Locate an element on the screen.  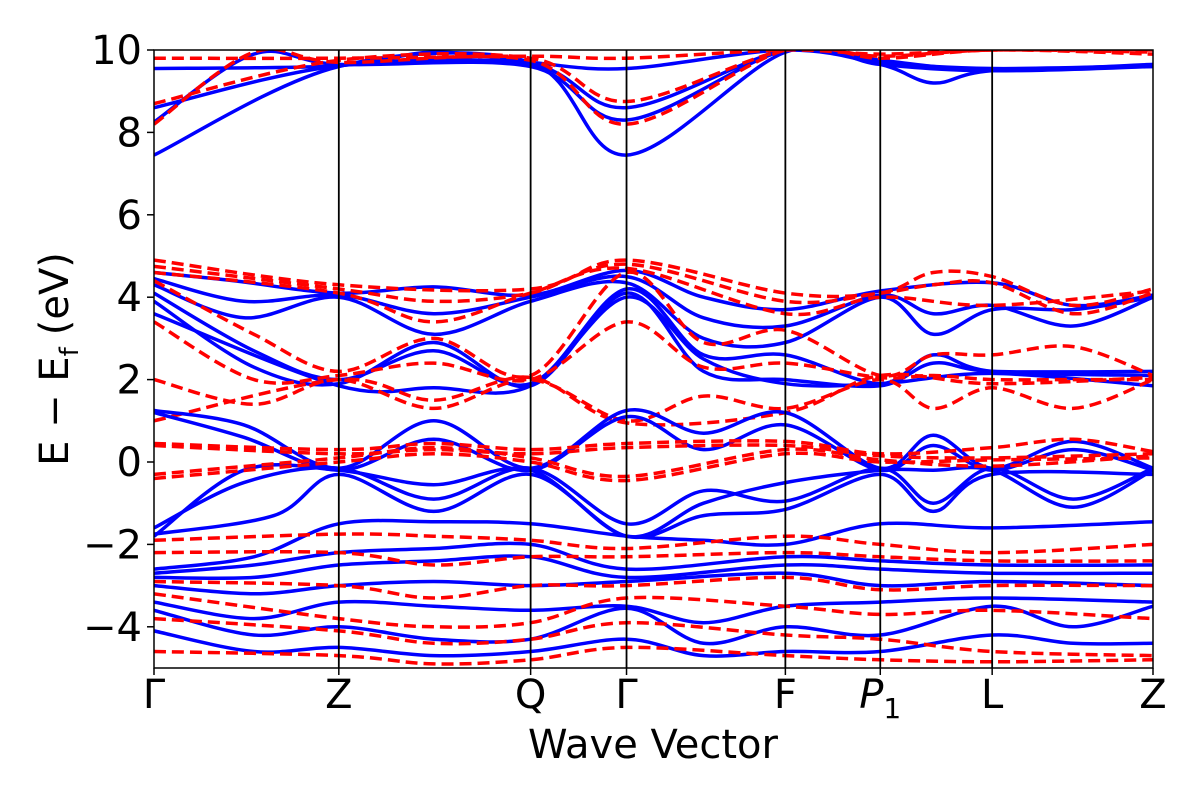
y-tick-label-4: 2 is located at coordinates (129, 381).